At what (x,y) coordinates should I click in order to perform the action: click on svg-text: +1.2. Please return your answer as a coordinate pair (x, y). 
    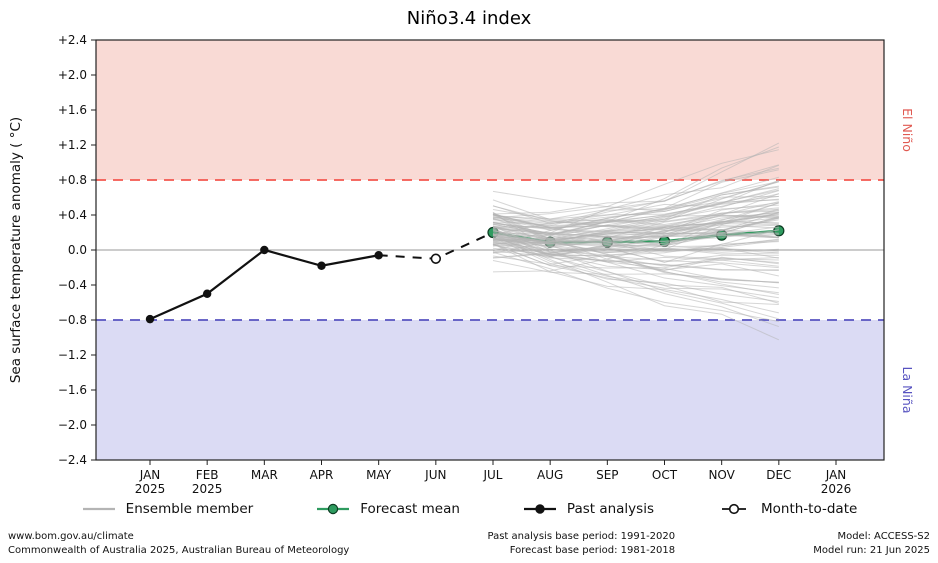
    Looking at the image, I should click on (72, 145).